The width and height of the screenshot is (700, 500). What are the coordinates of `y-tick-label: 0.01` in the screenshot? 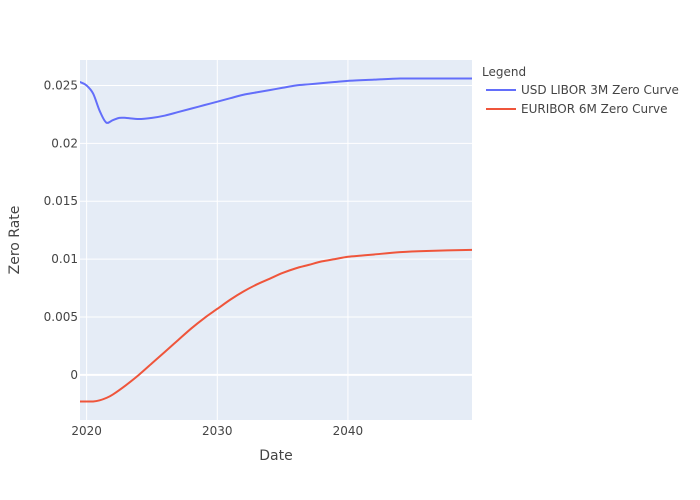 It's located at (64, 259).